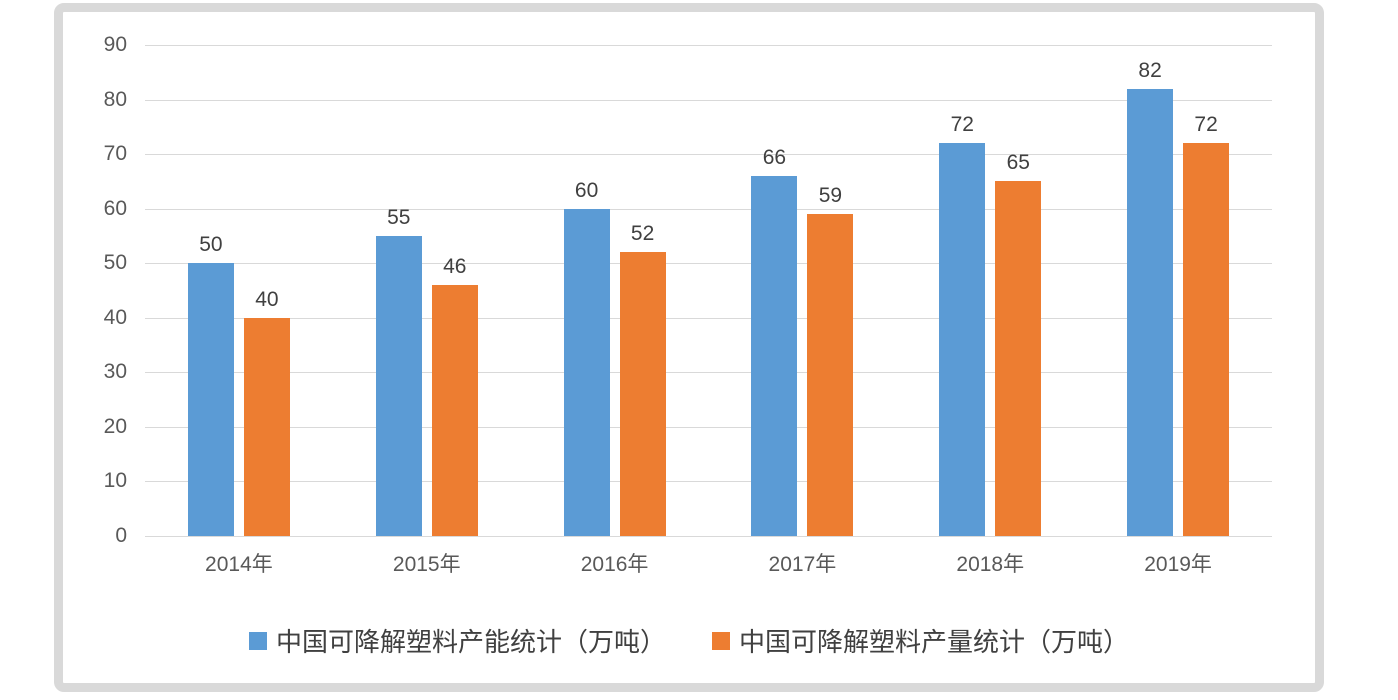 The width and height of the screenshot is (1398, 700). What do you see at coordinates (115, 44) in the screenshot?
I see `y-tick-label-90: 90` at bounding box center [115, 44].